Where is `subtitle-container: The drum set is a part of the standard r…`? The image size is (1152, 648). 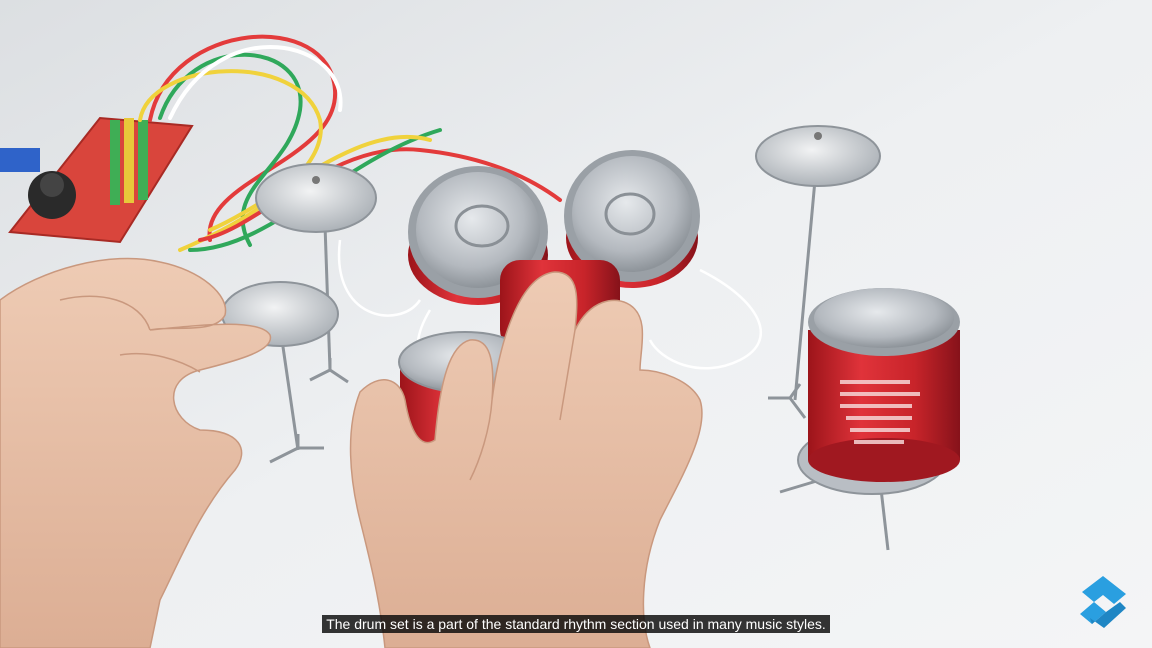 subtitle-container: The drum set is a part of the standard r… is located at coordinates (576, 624).